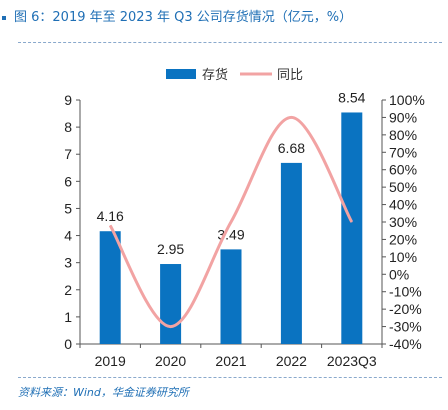  I want to click on y-left-tick-label: 6, so click(68, 181).